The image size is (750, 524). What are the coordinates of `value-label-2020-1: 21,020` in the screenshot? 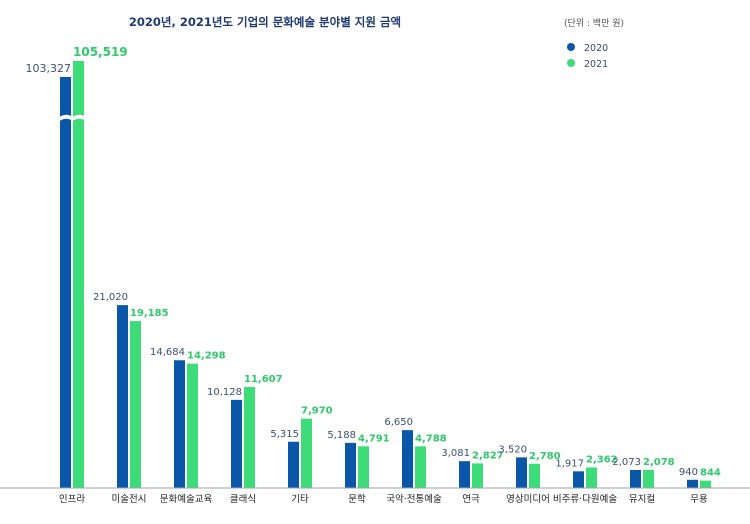 It's located at (110, 297).